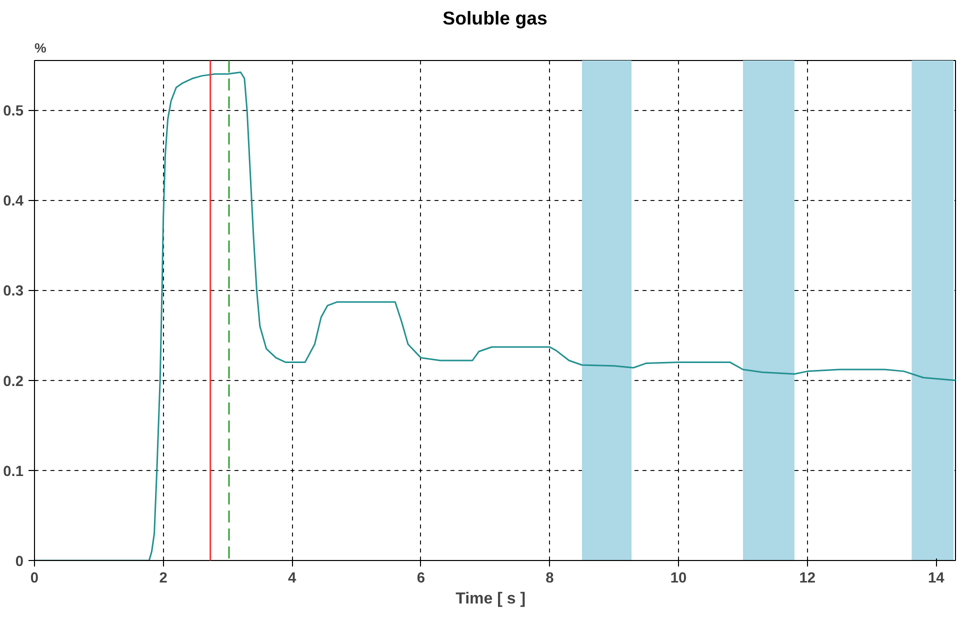 The image size is (977, 623). What do you see at coordinates (937, 578) in the screenshot?
I see `x-tick-label: 14` at bounding box center [937, 578].